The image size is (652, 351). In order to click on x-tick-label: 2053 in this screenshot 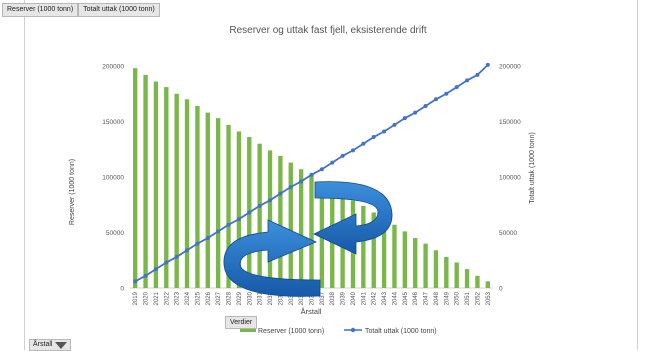, I will do `click(489, 298)`.